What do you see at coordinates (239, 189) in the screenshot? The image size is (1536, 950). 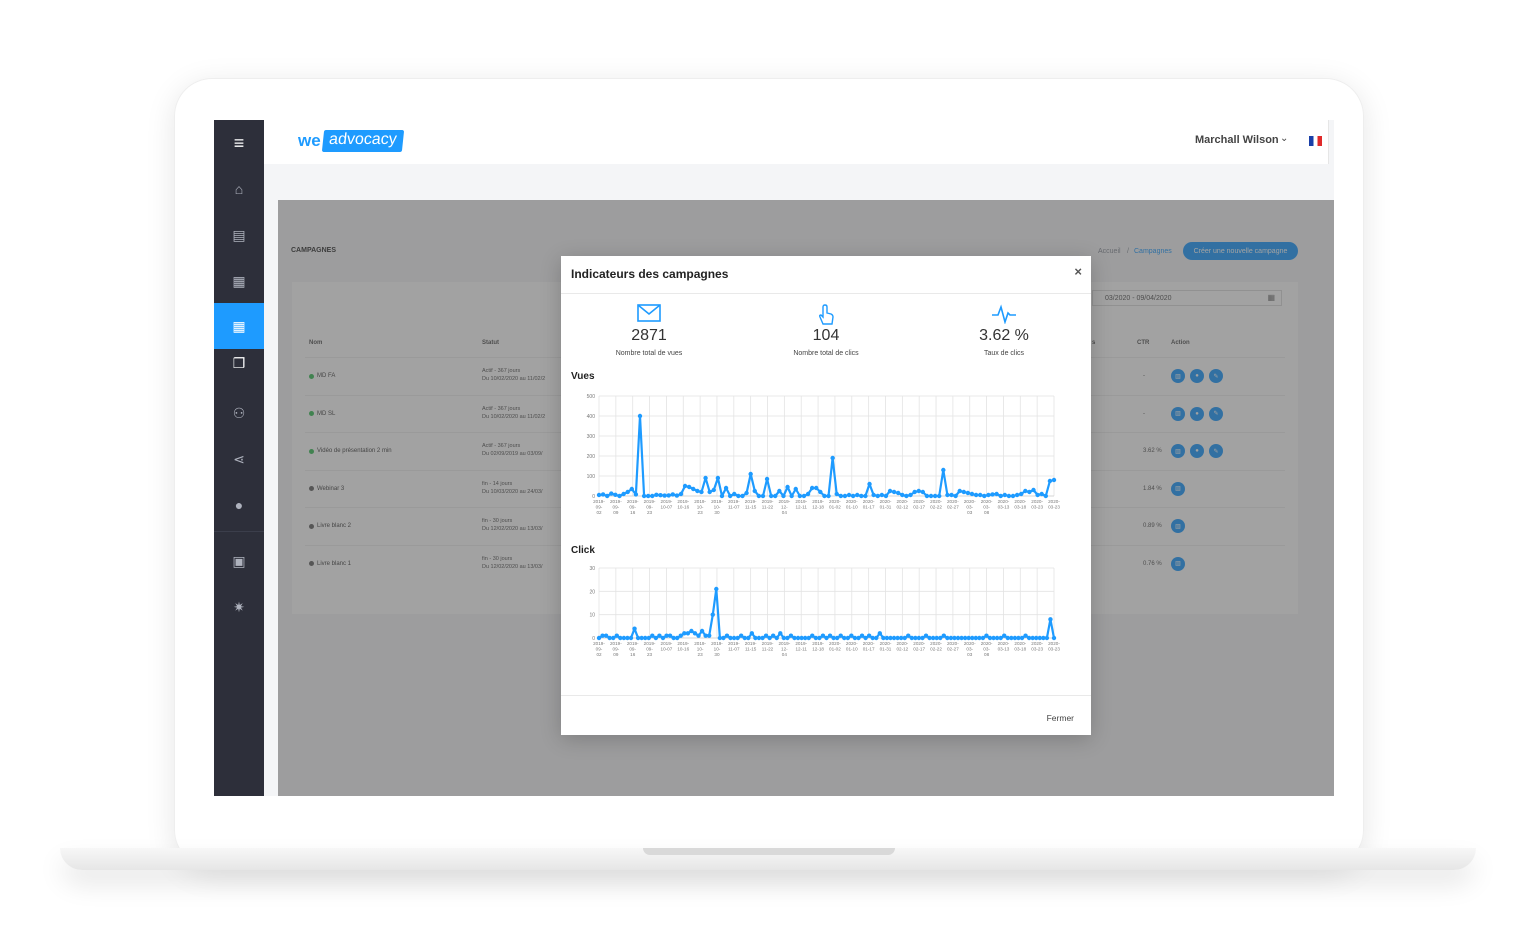 I see `home-icon: ⌂` at bounding box center [239, 189].